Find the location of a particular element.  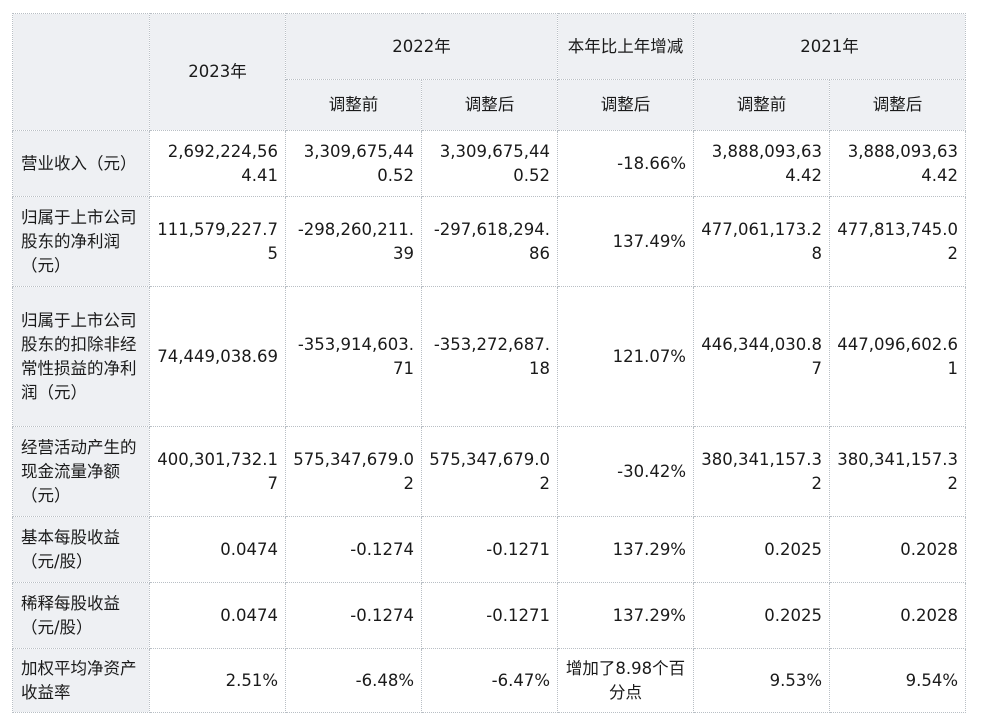

cell-2022-before: -6.48% is located at coordinates (353, 680).